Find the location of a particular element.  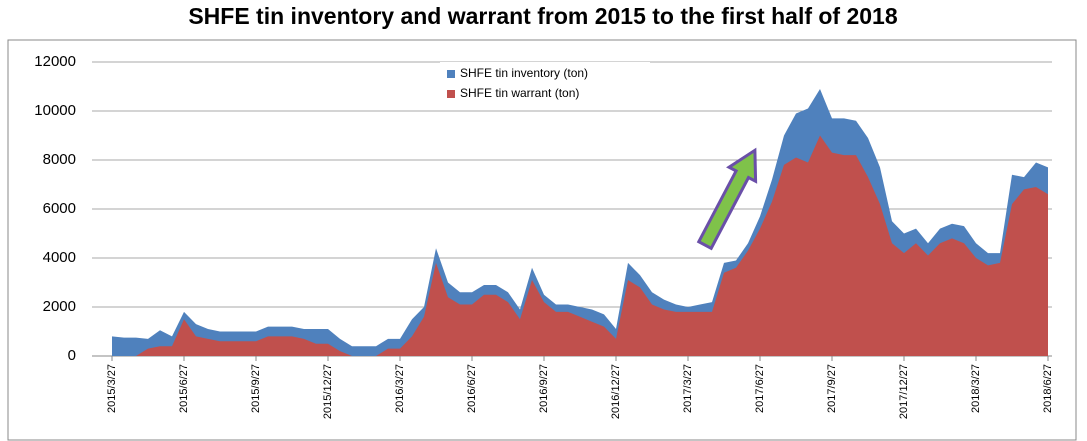

x-tick-label: 2017/9/27 is located at coordinates (832, 388).